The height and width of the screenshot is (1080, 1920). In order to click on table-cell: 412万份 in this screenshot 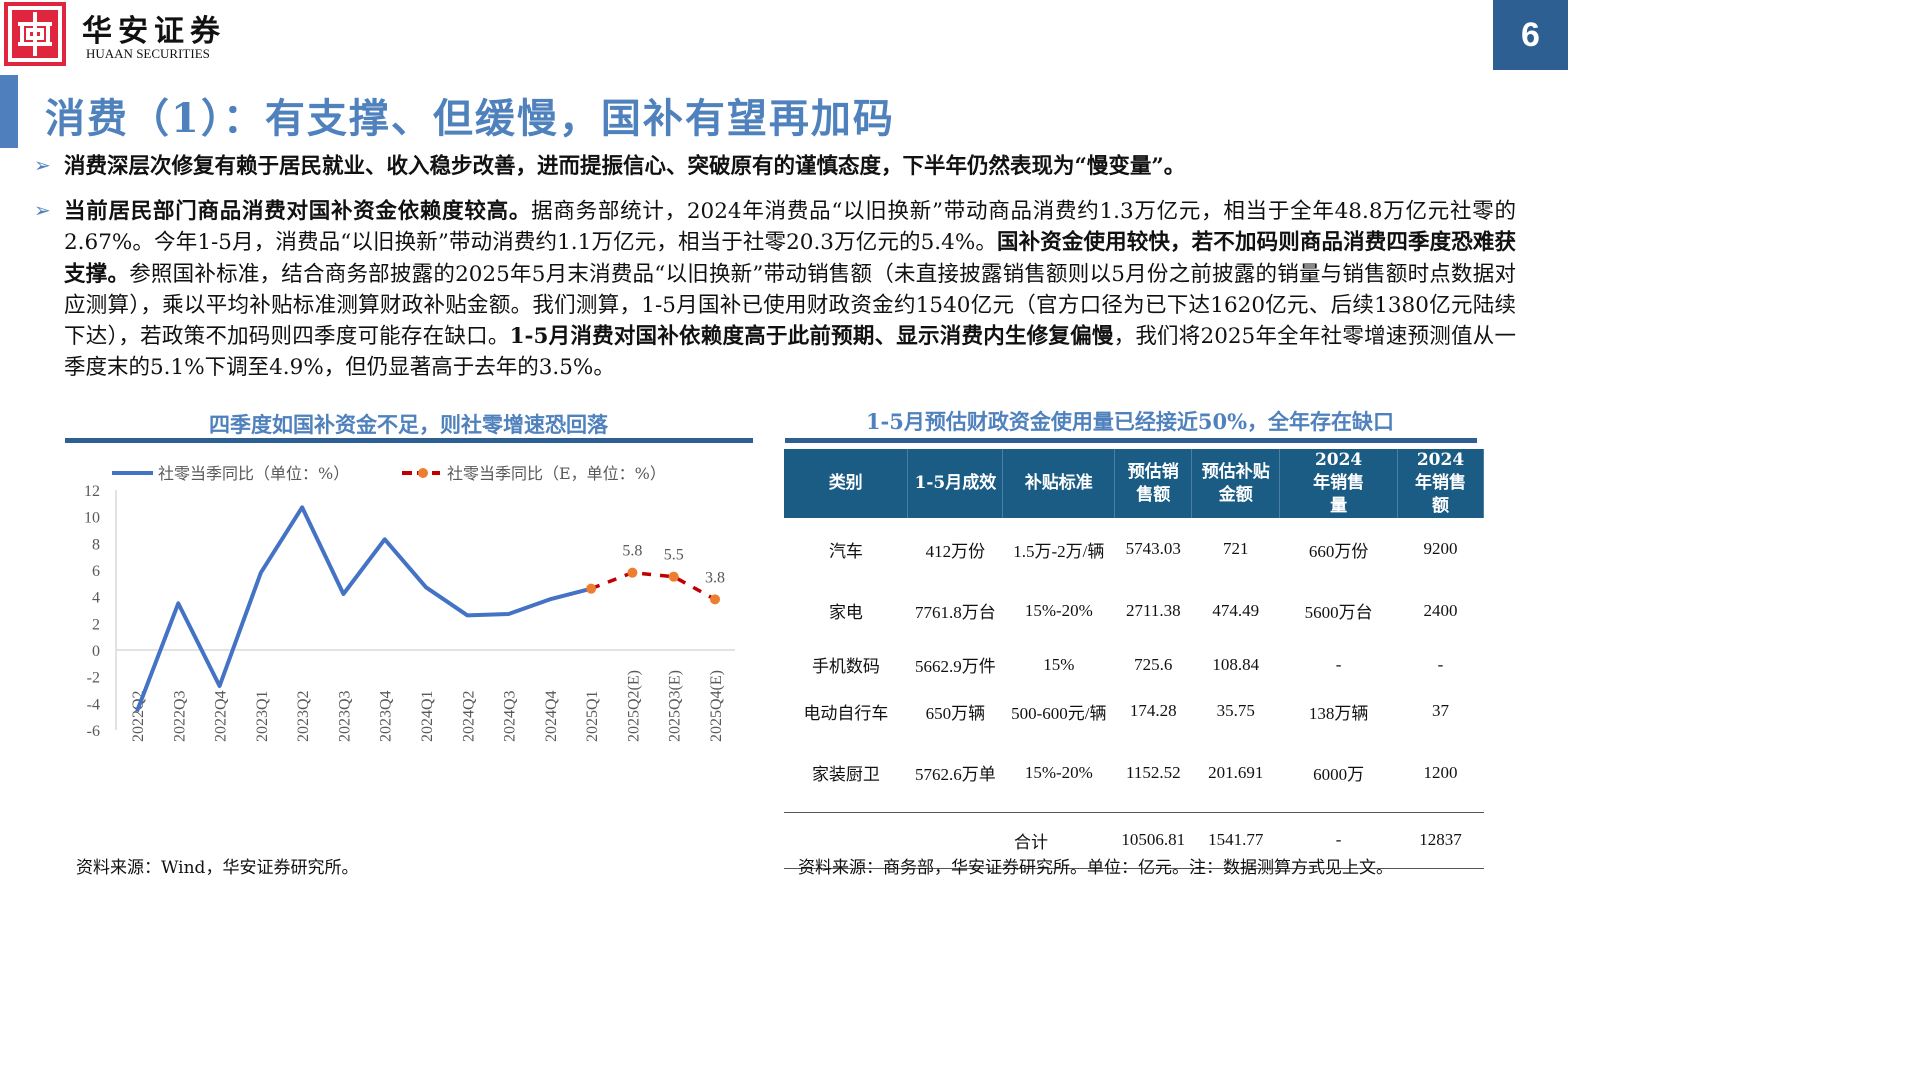, I will do `click(955, 551)`.